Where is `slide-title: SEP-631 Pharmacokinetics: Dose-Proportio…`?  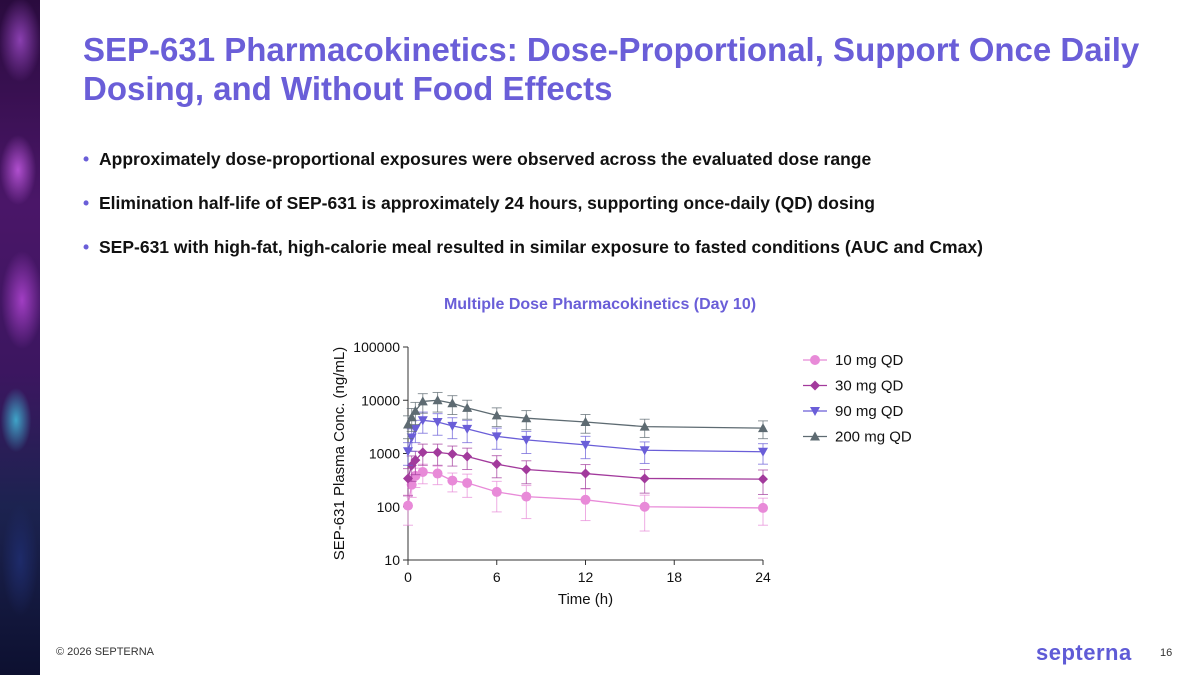
slide-title: SEP-631 Pharmacokinetics: Dose-Proportio… is located at coordinates (611, 69).